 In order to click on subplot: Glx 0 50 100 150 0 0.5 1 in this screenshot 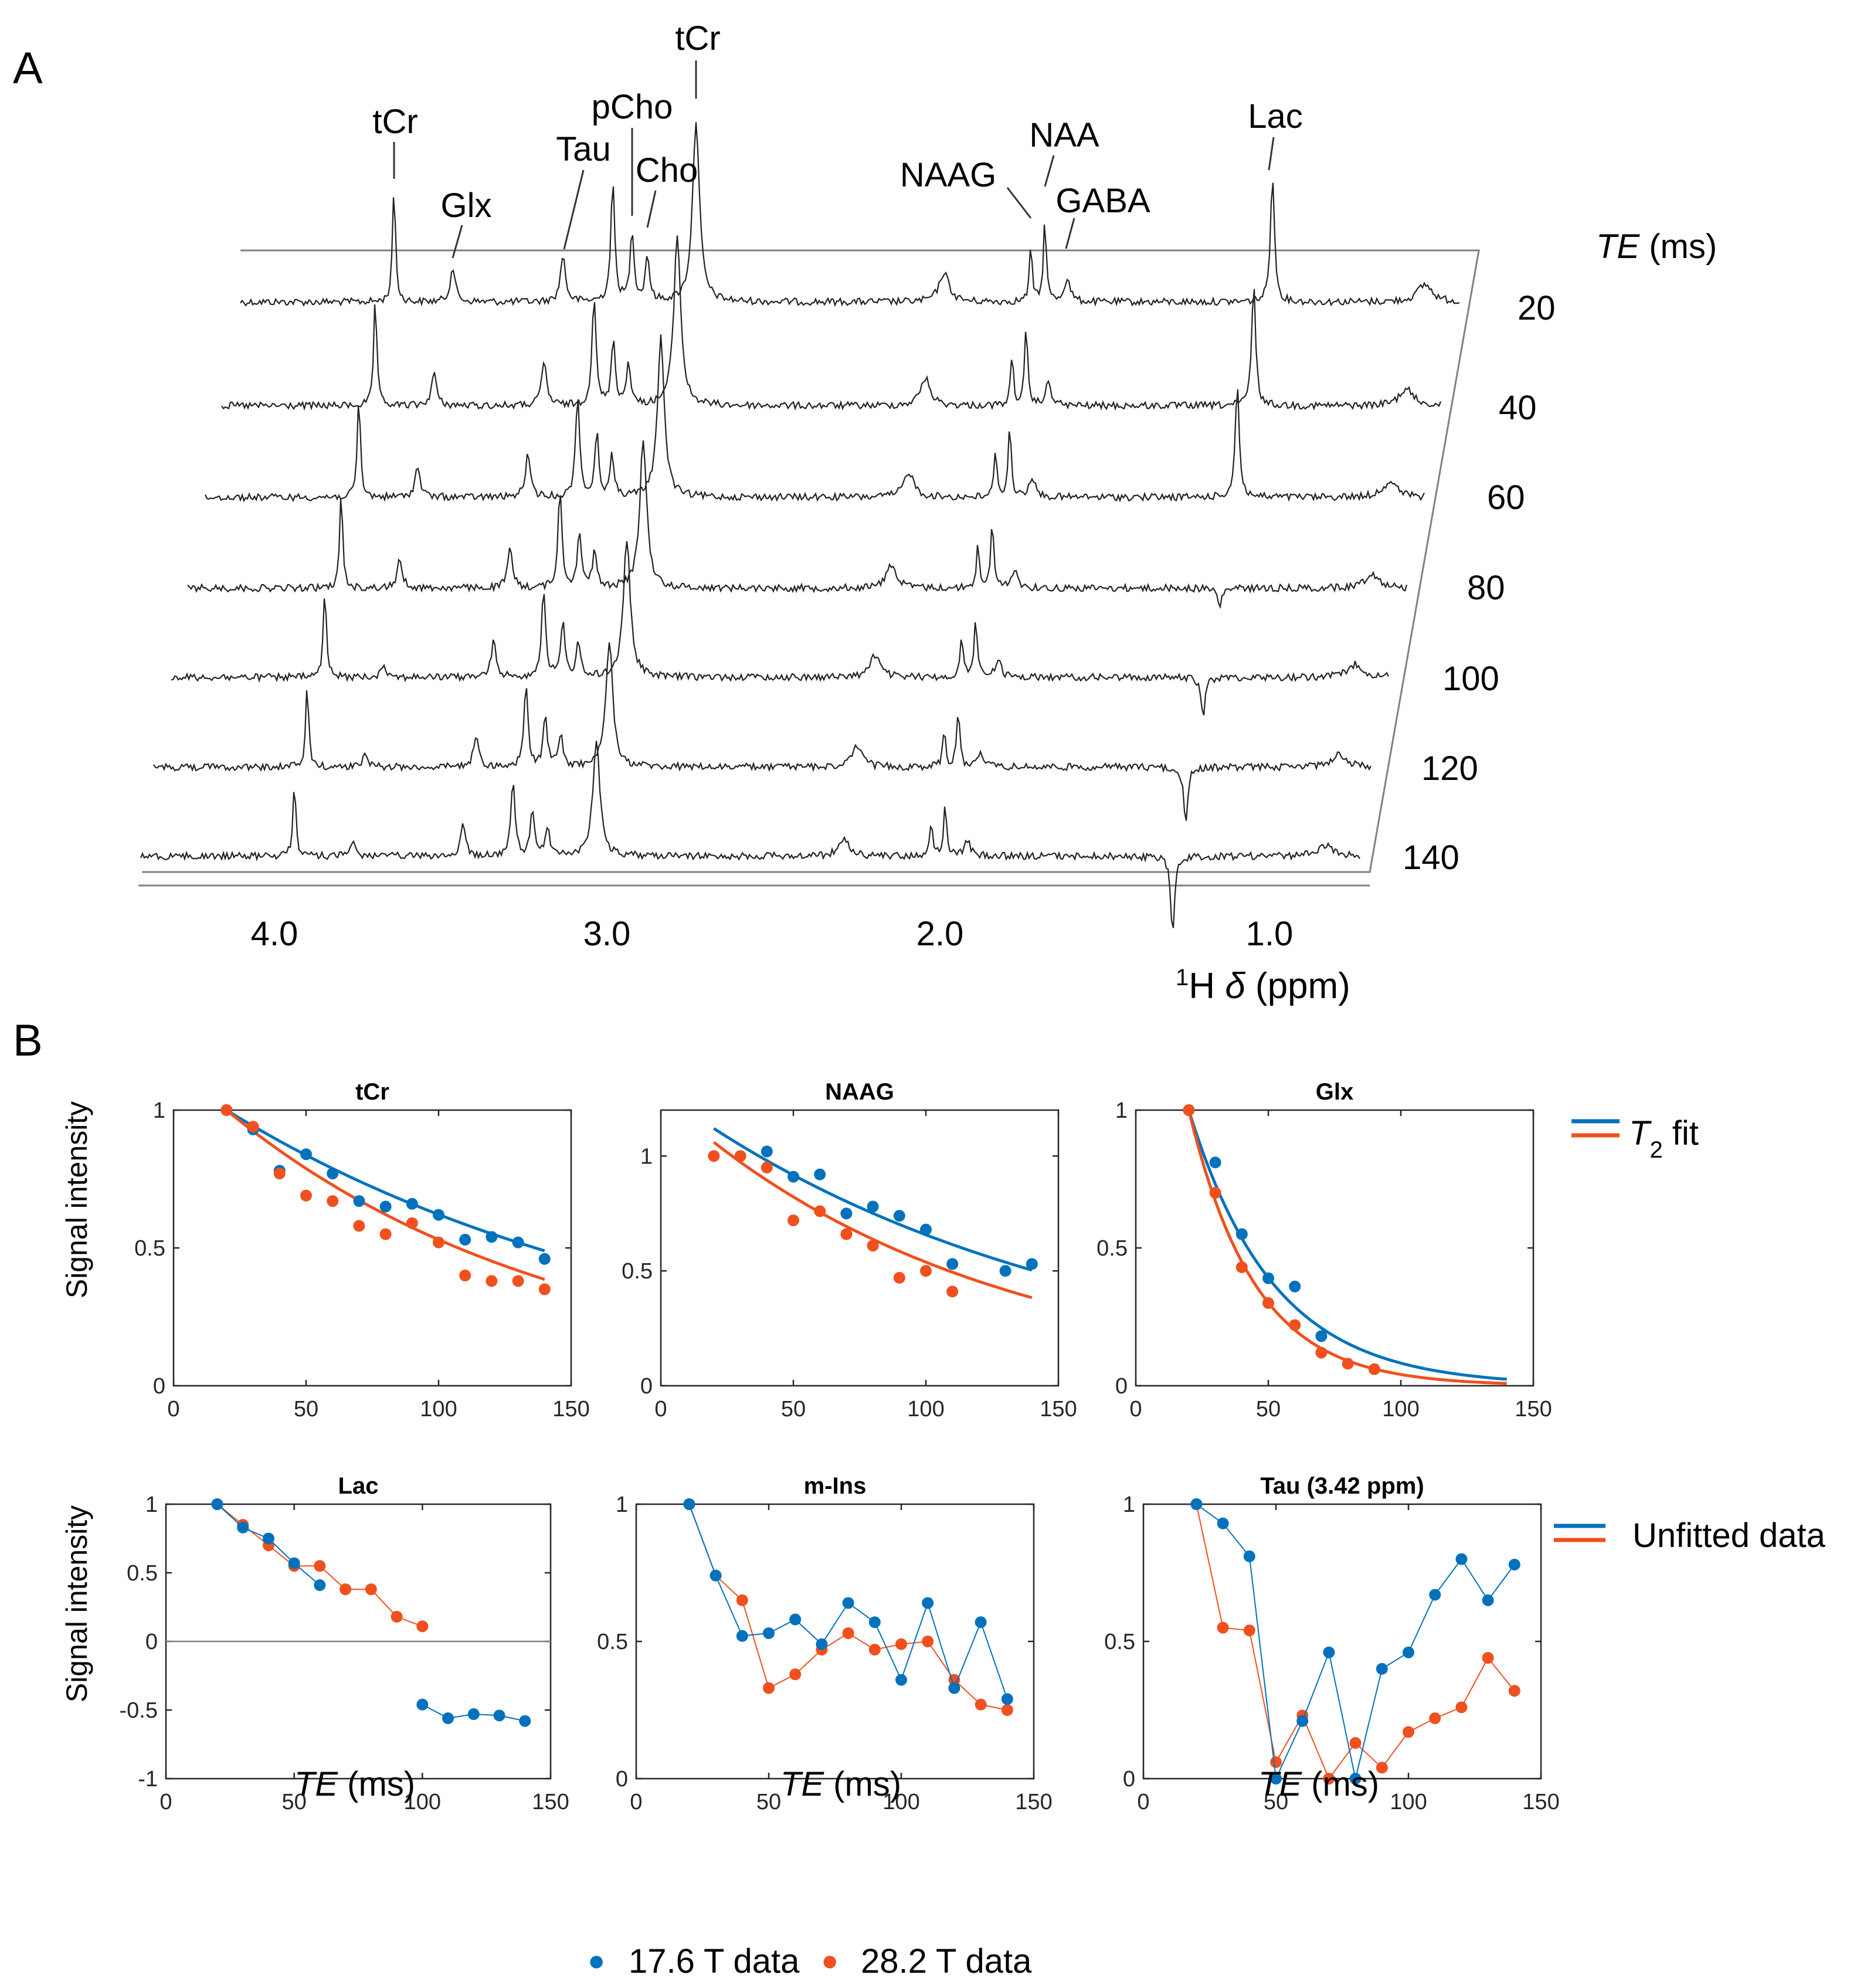, I will do `click(1324, 1250)`.